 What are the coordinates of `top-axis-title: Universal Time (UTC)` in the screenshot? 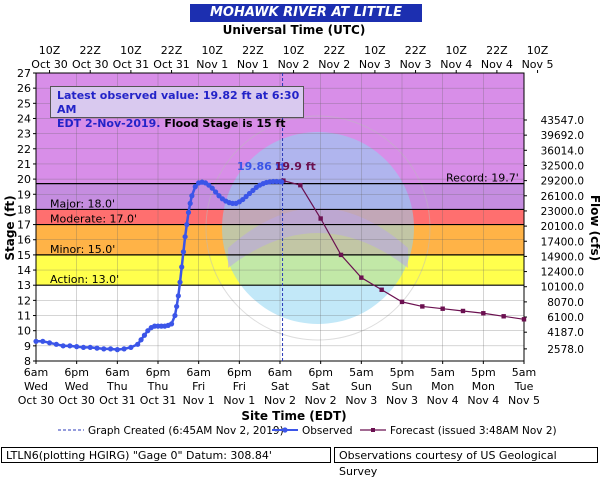 It's located at (294, 30).